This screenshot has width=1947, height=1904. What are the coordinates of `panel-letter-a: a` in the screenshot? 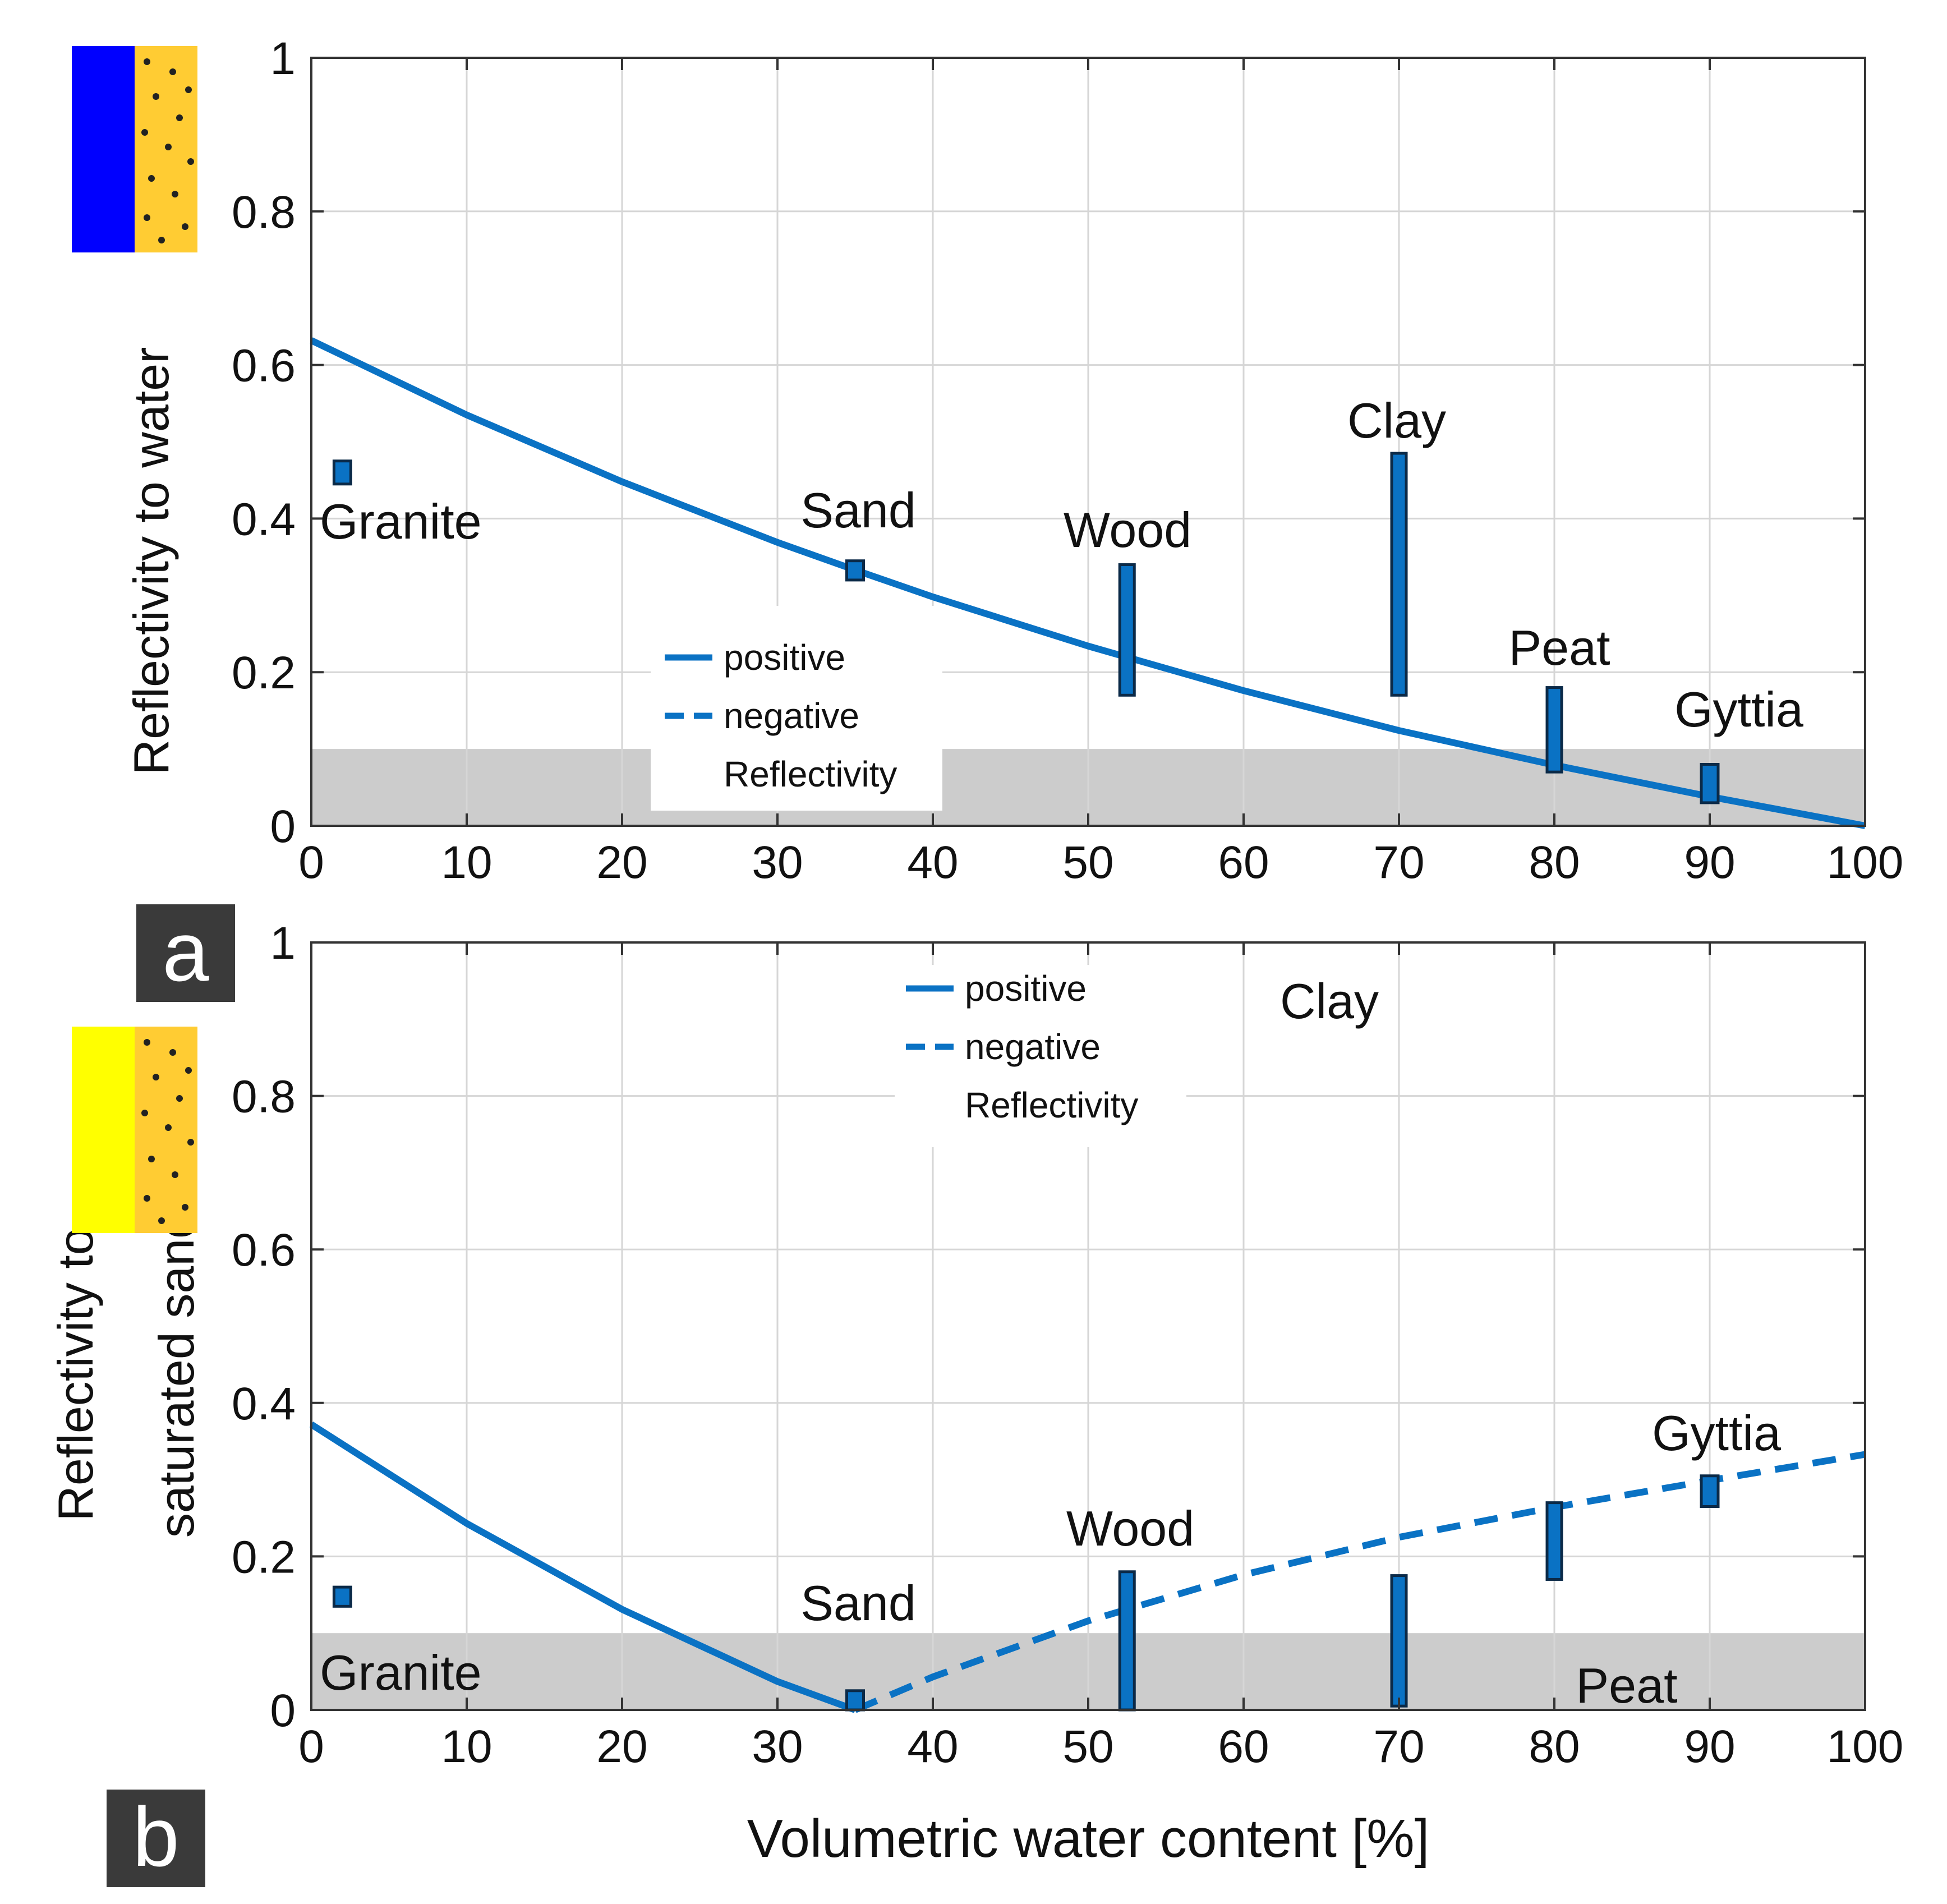 It's located at (185, 951).